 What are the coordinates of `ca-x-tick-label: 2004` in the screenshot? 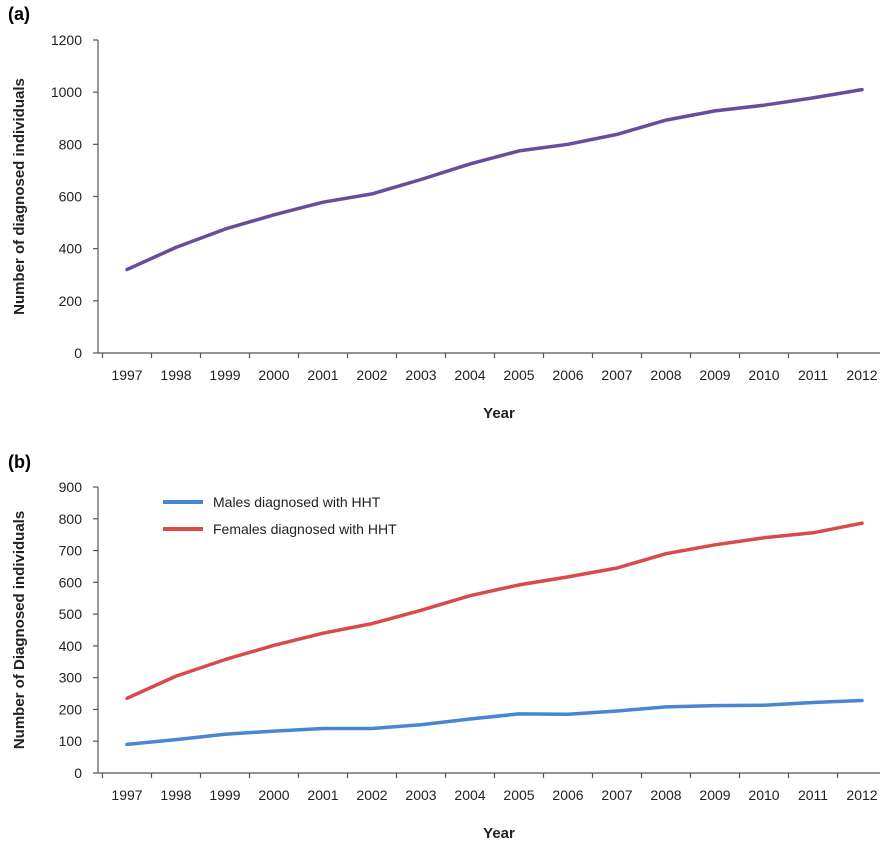 It's located at (469, 375).